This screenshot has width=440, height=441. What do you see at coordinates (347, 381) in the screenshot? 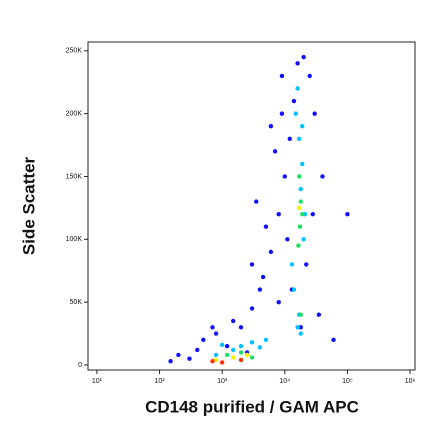
I see `x-tick-label: 10⁵` at bounding box center [347, 381].